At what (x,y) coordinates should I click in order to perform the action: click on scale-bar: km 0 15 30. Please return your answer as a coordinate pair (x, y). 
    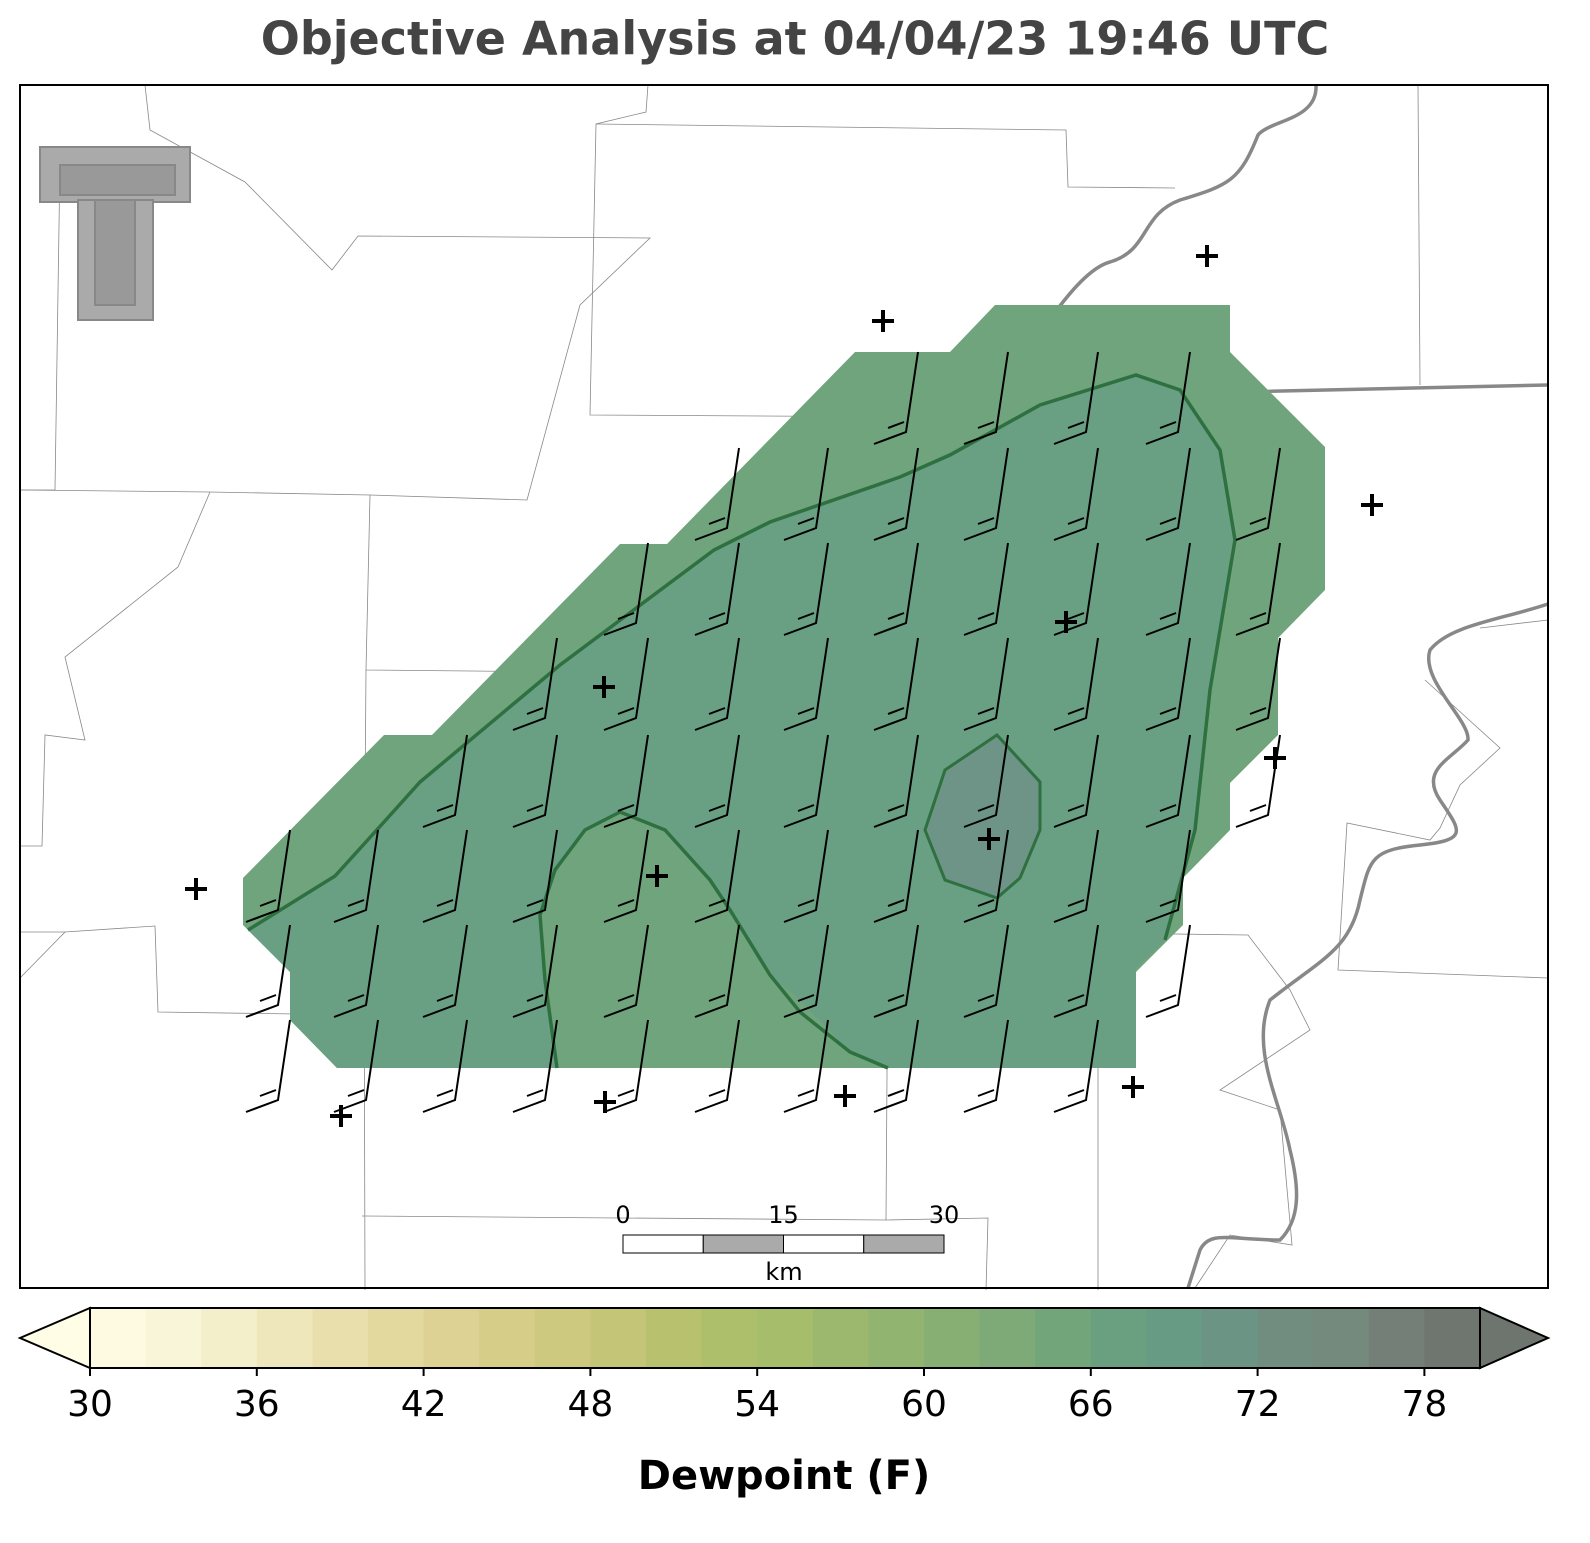
    Looking at the image, I should click on (787, 1243).